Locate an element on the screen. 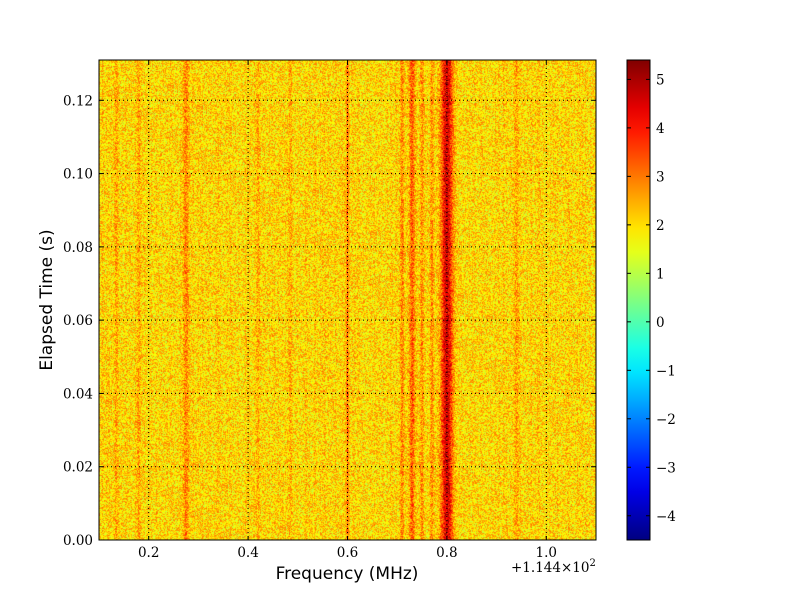 This screenshot has width=800, height=600. colorbar-tick-label: 1 is located at coordinates (660, 274).